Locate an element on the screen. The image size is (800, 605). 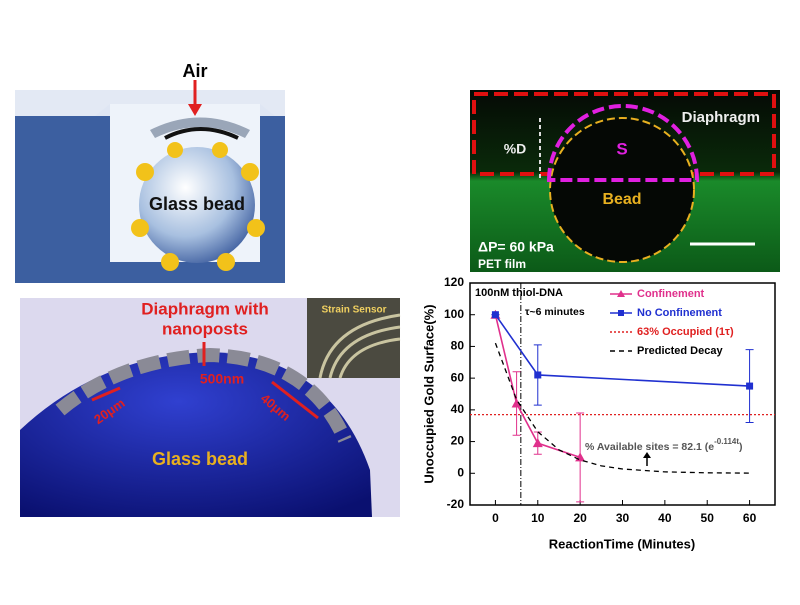
x-tick-label: 0 is located at coordinates (495, 518).